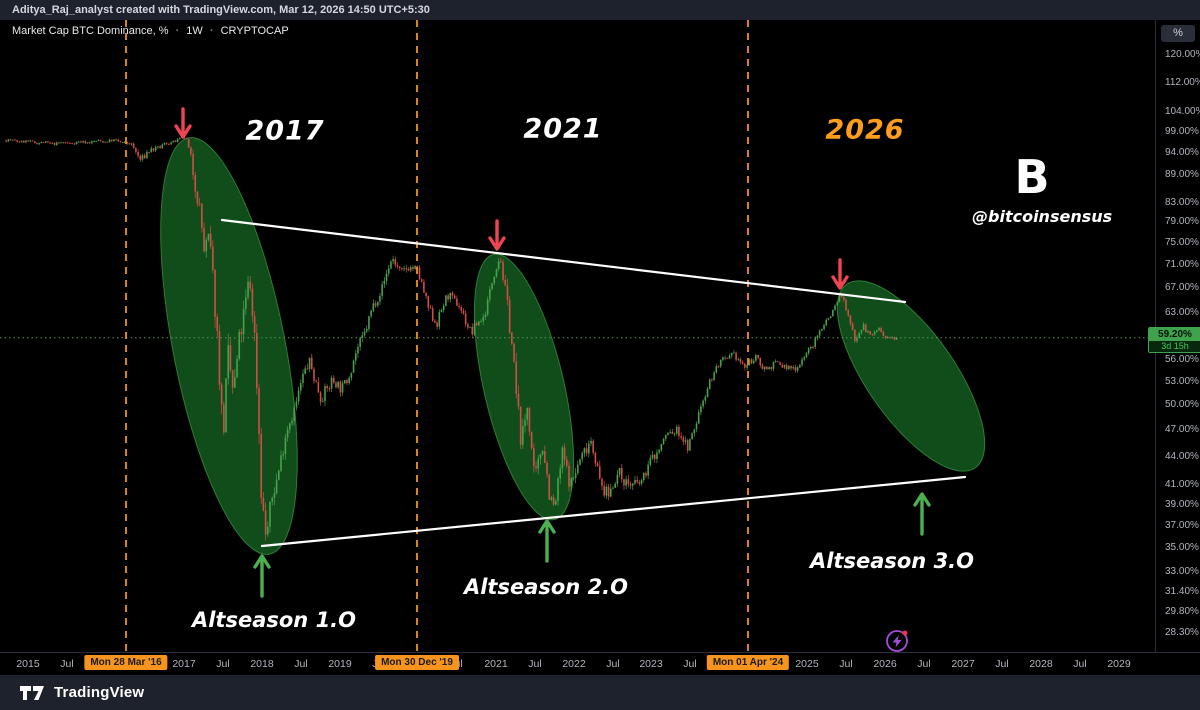 The image size is (1200, 710). What do you see at coordinates (1182, 405) in the screenshot?
I see `price-tick-label: 50.00%` at bounding box center [1182, 405].